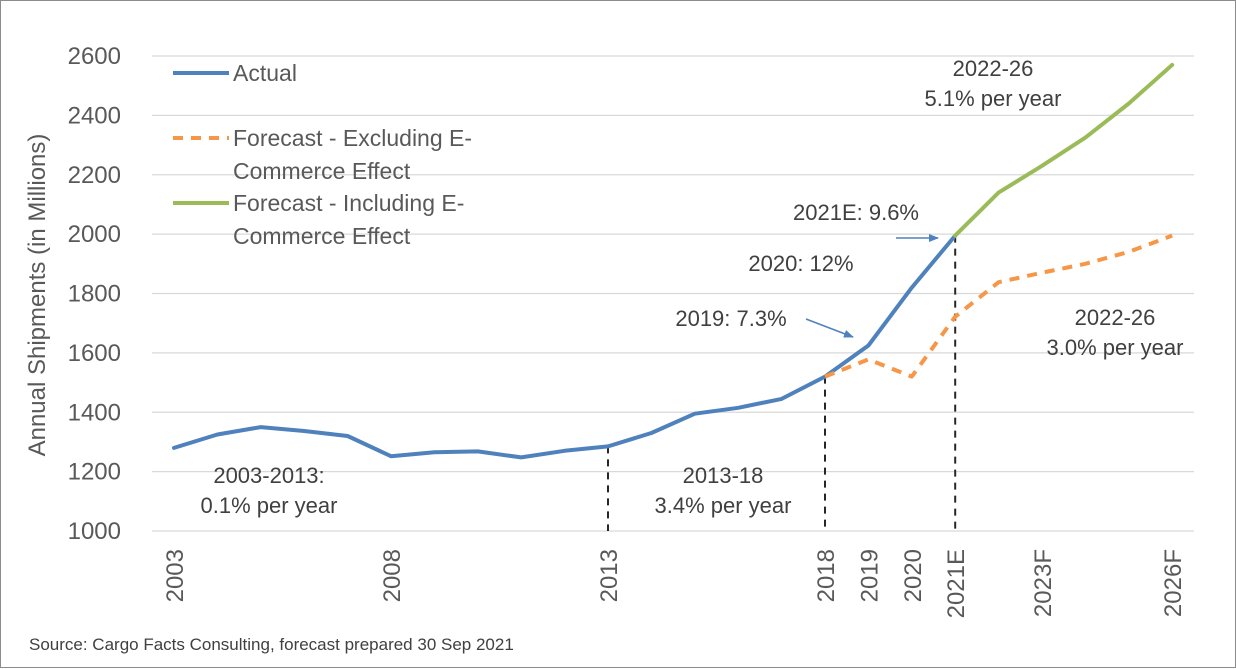  I want to click on annotation: 2003-2013: 0.1% per year, so click(269, 490).